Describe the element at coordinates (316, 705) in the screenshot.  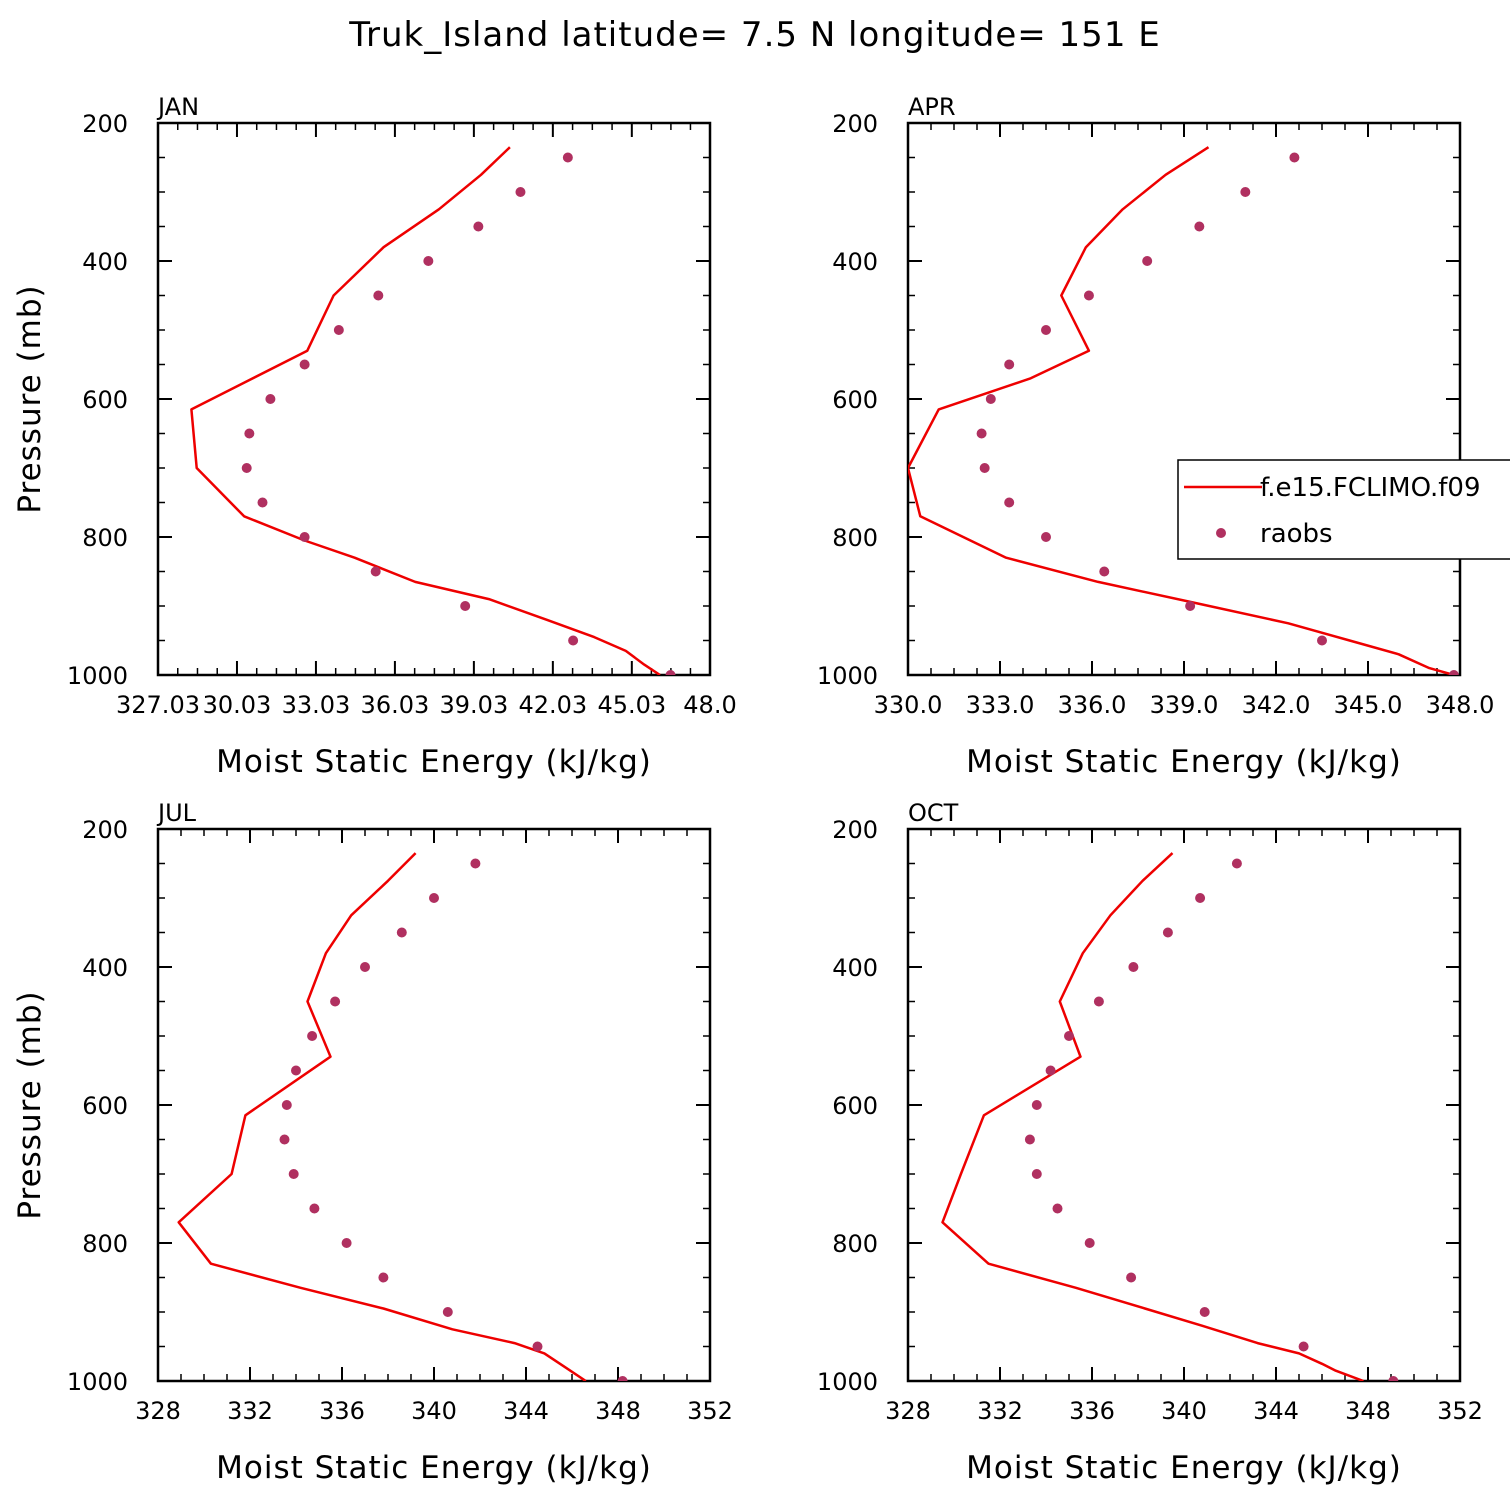
I see `x-tick-label: 33.03` at that location.